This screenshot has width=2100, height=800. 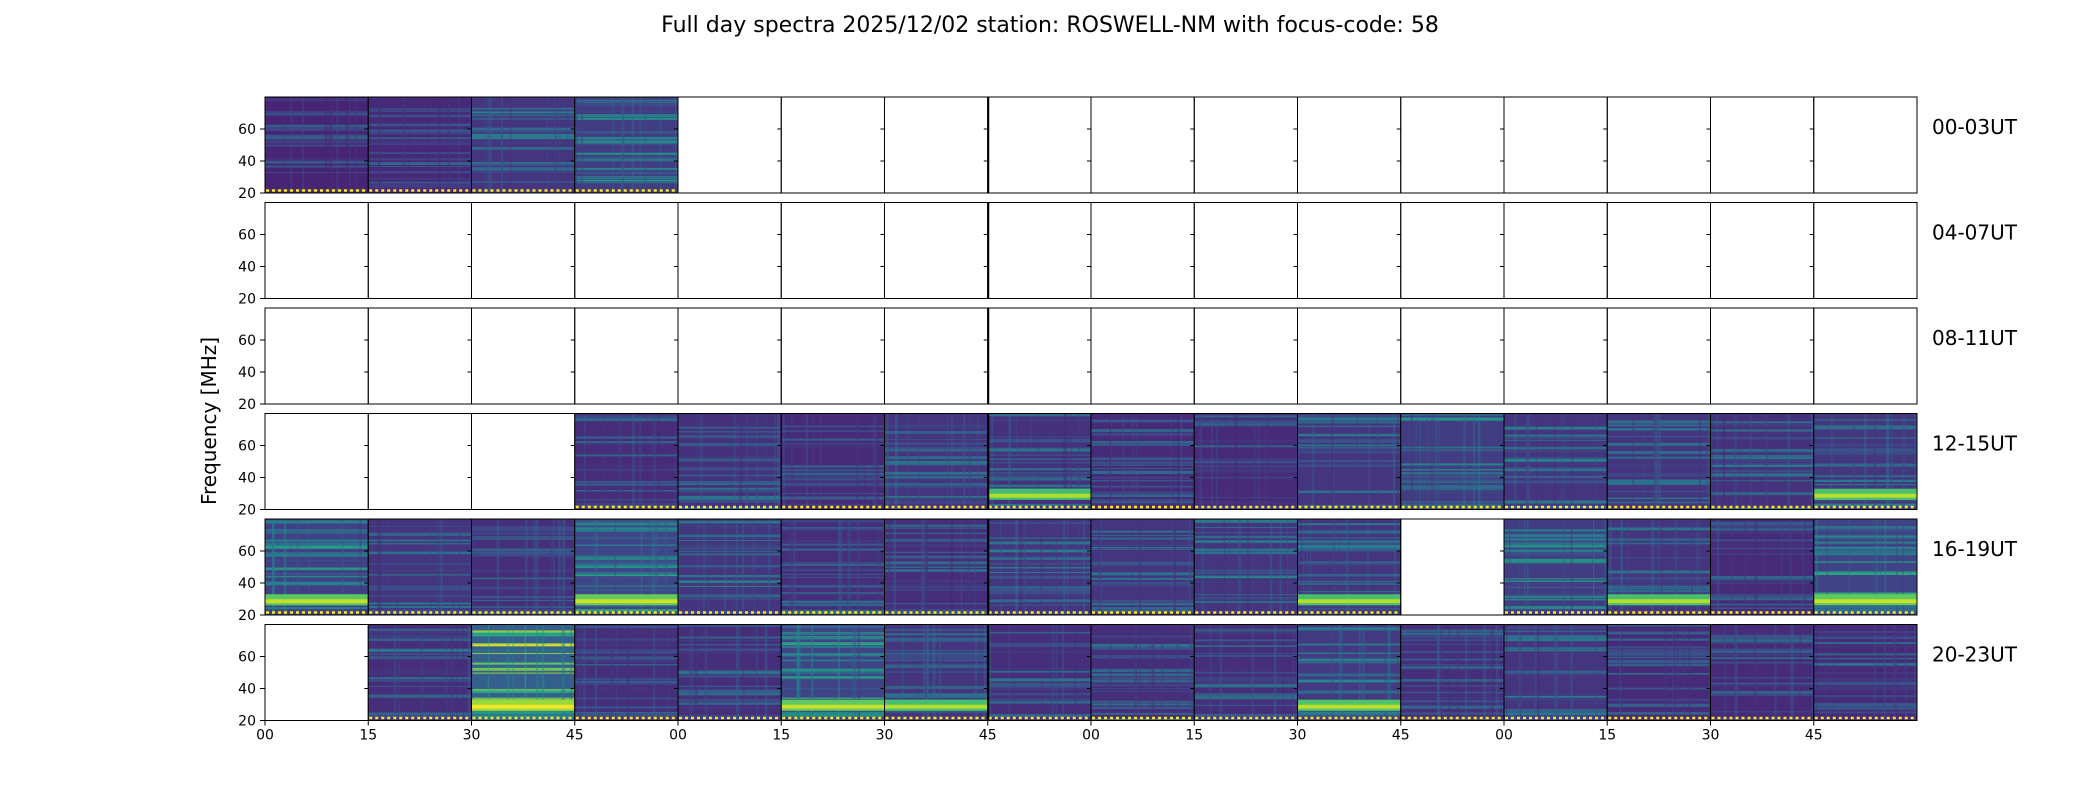 What do you see at coordinates (1975, 444) in the screenshot?
I see `row-label: 12-15UT` at bounding box center [1975, 444].